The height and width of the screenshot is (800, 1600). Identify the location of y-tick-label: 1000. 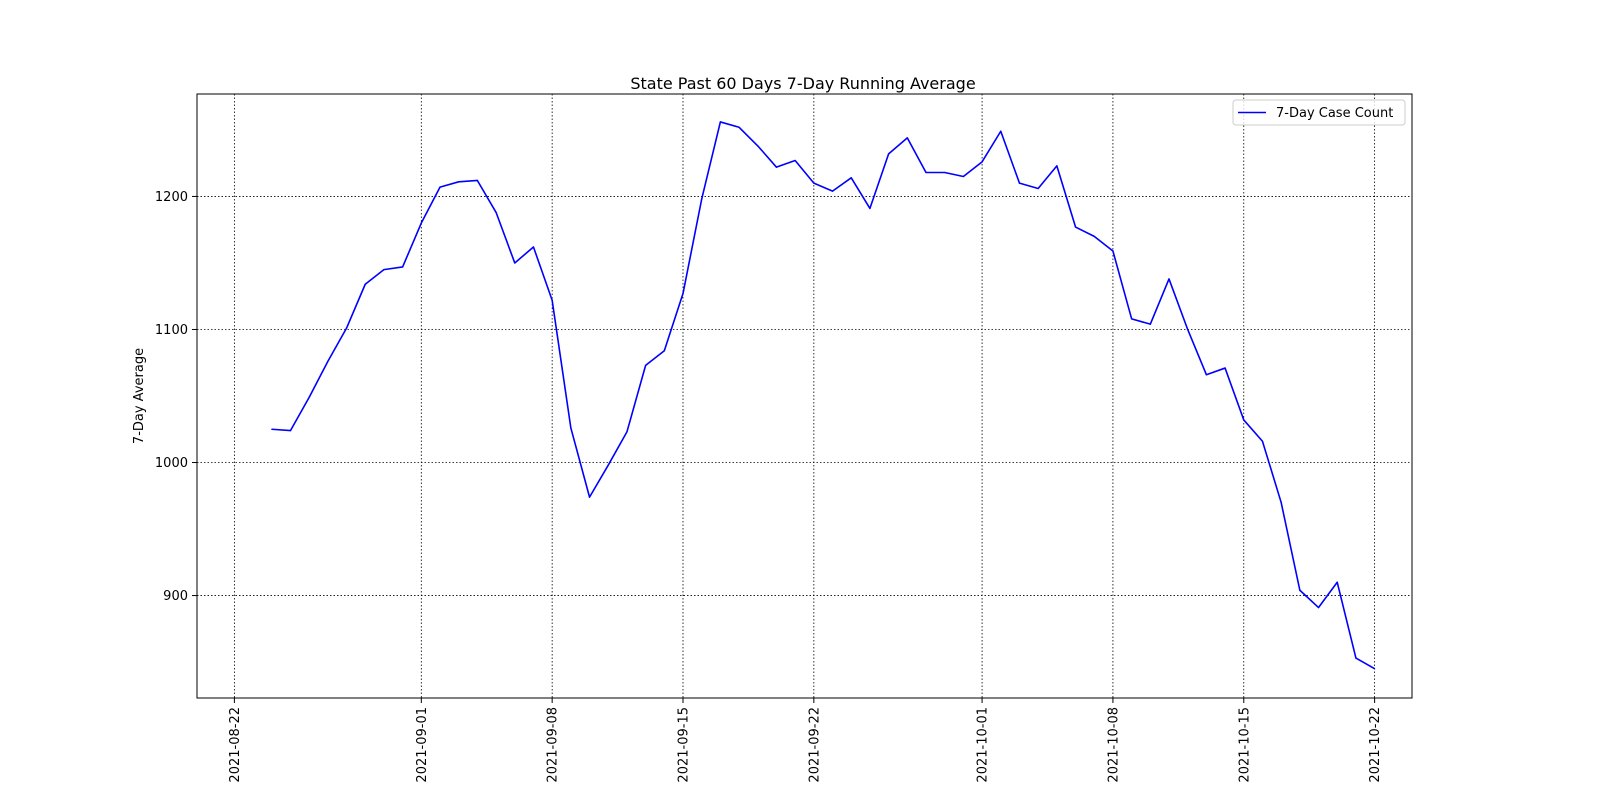
(171, 463).